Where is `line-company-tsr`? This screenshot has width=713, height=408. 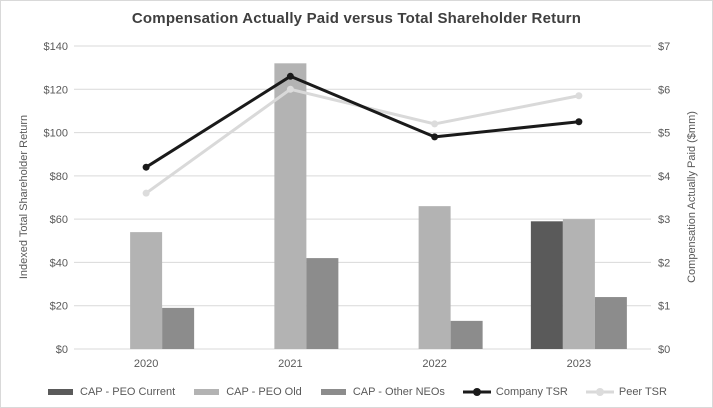
line-company-tsr is located at coordinates (362, 121).